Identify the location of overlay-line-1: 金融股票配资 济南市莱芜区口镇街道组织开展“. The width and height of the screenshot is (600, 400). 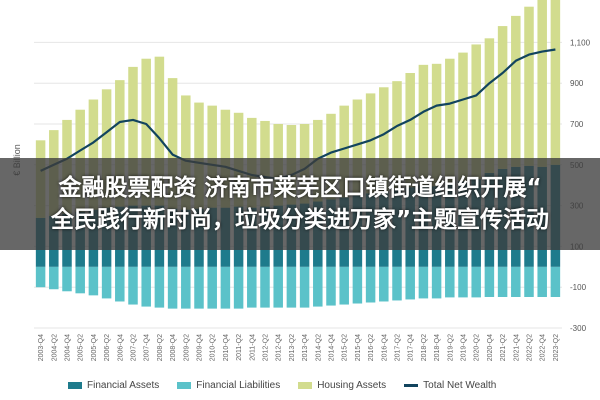
(300, 188).